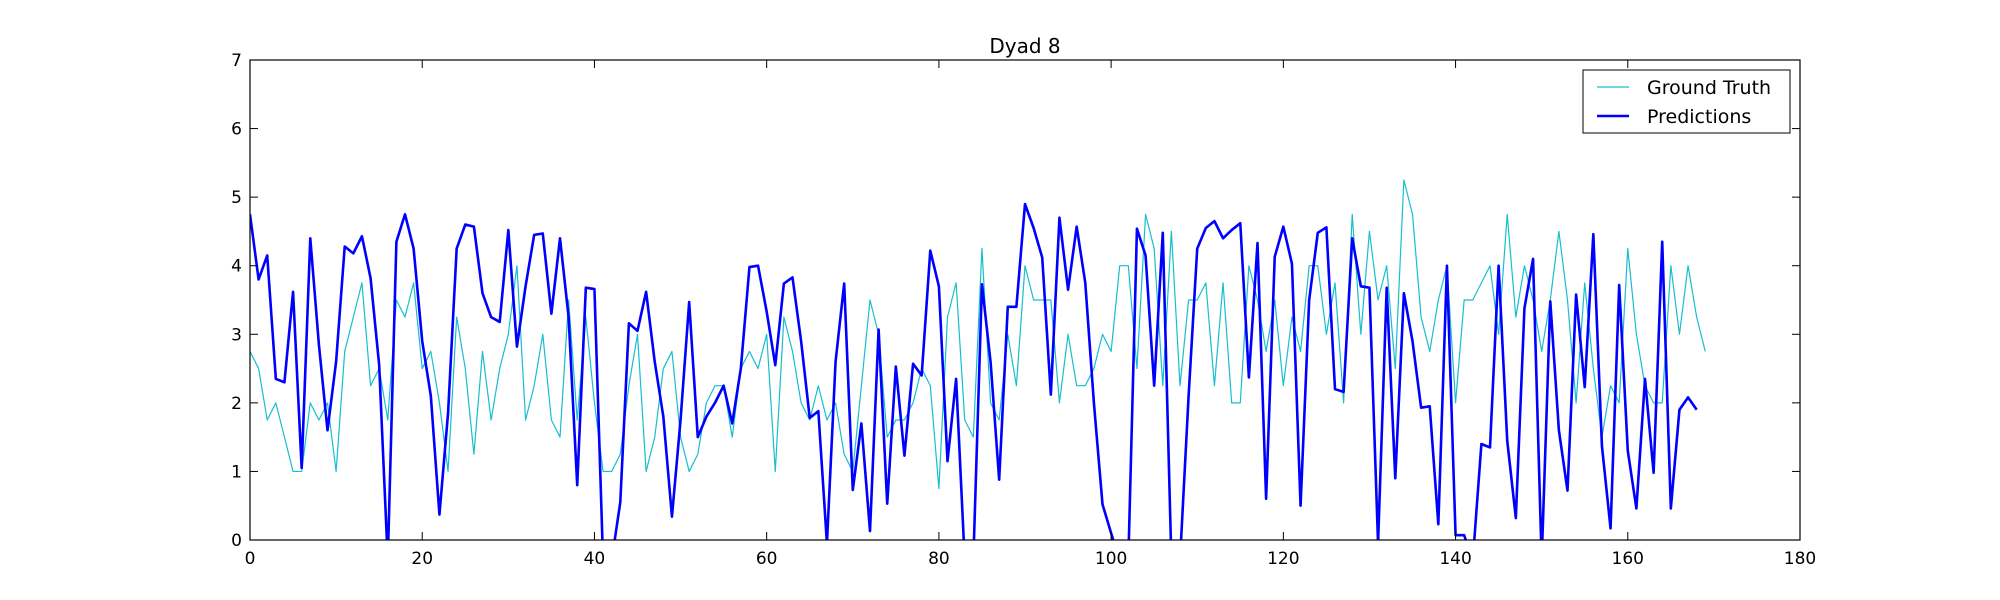  I want to click on y-tick-label: 7, so click(236, 61).